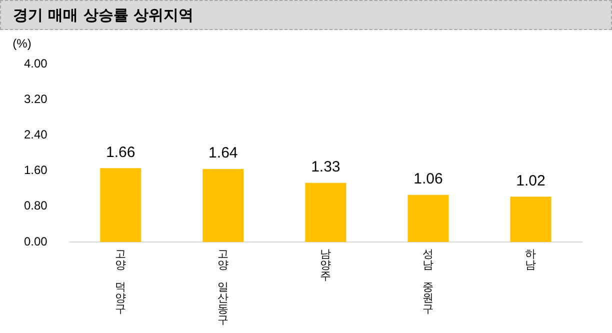 The height and width of the screenshot is (333, 612). Describe the element at coordinates (223, 153) in the screenshot. I see `data-label: 1.64` at that location.